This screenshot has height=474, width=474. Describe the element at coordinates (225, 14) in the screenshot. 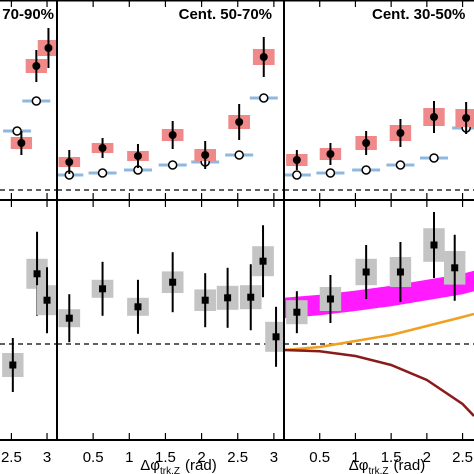

I see `panel-title: Cent. 50-70%` at that location.